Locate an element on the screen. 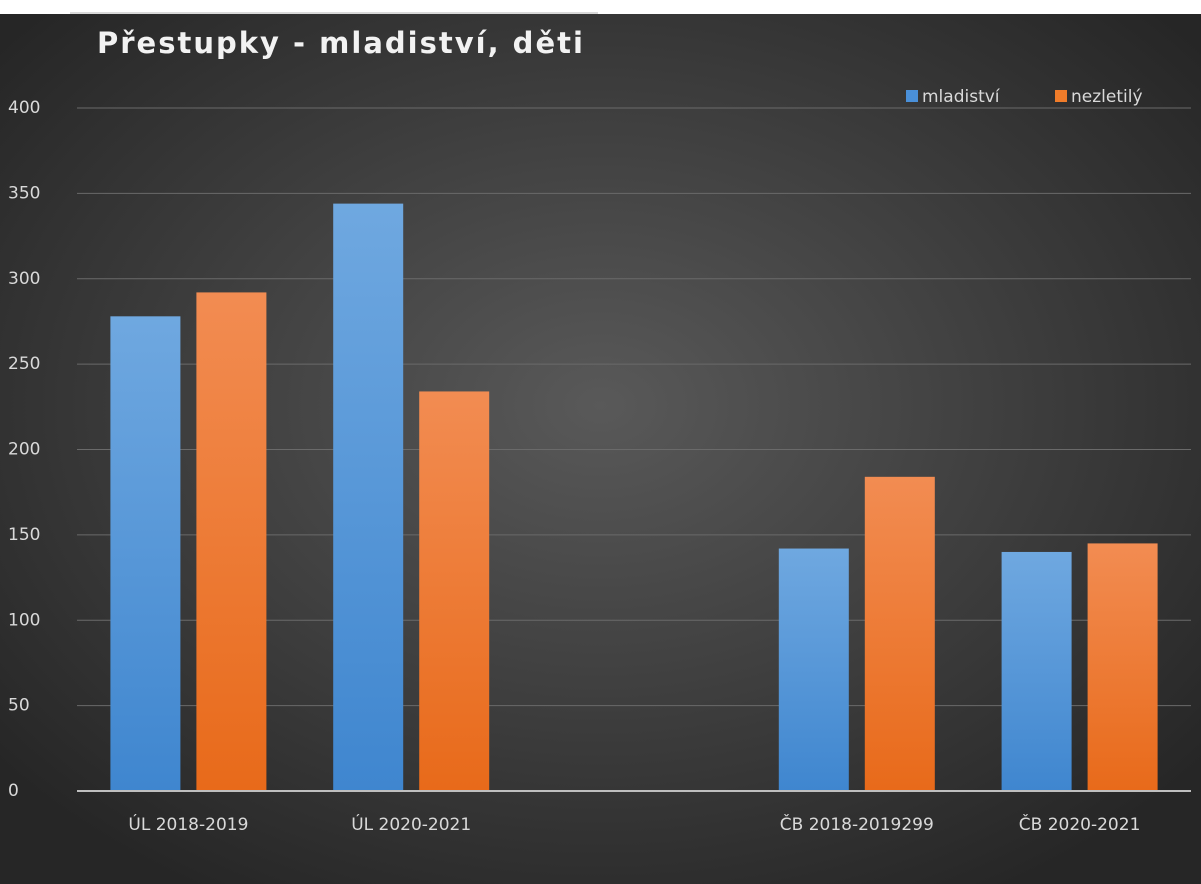  x-tick-label: ÚL 2020-2021 is located at coordinates (411, 824).